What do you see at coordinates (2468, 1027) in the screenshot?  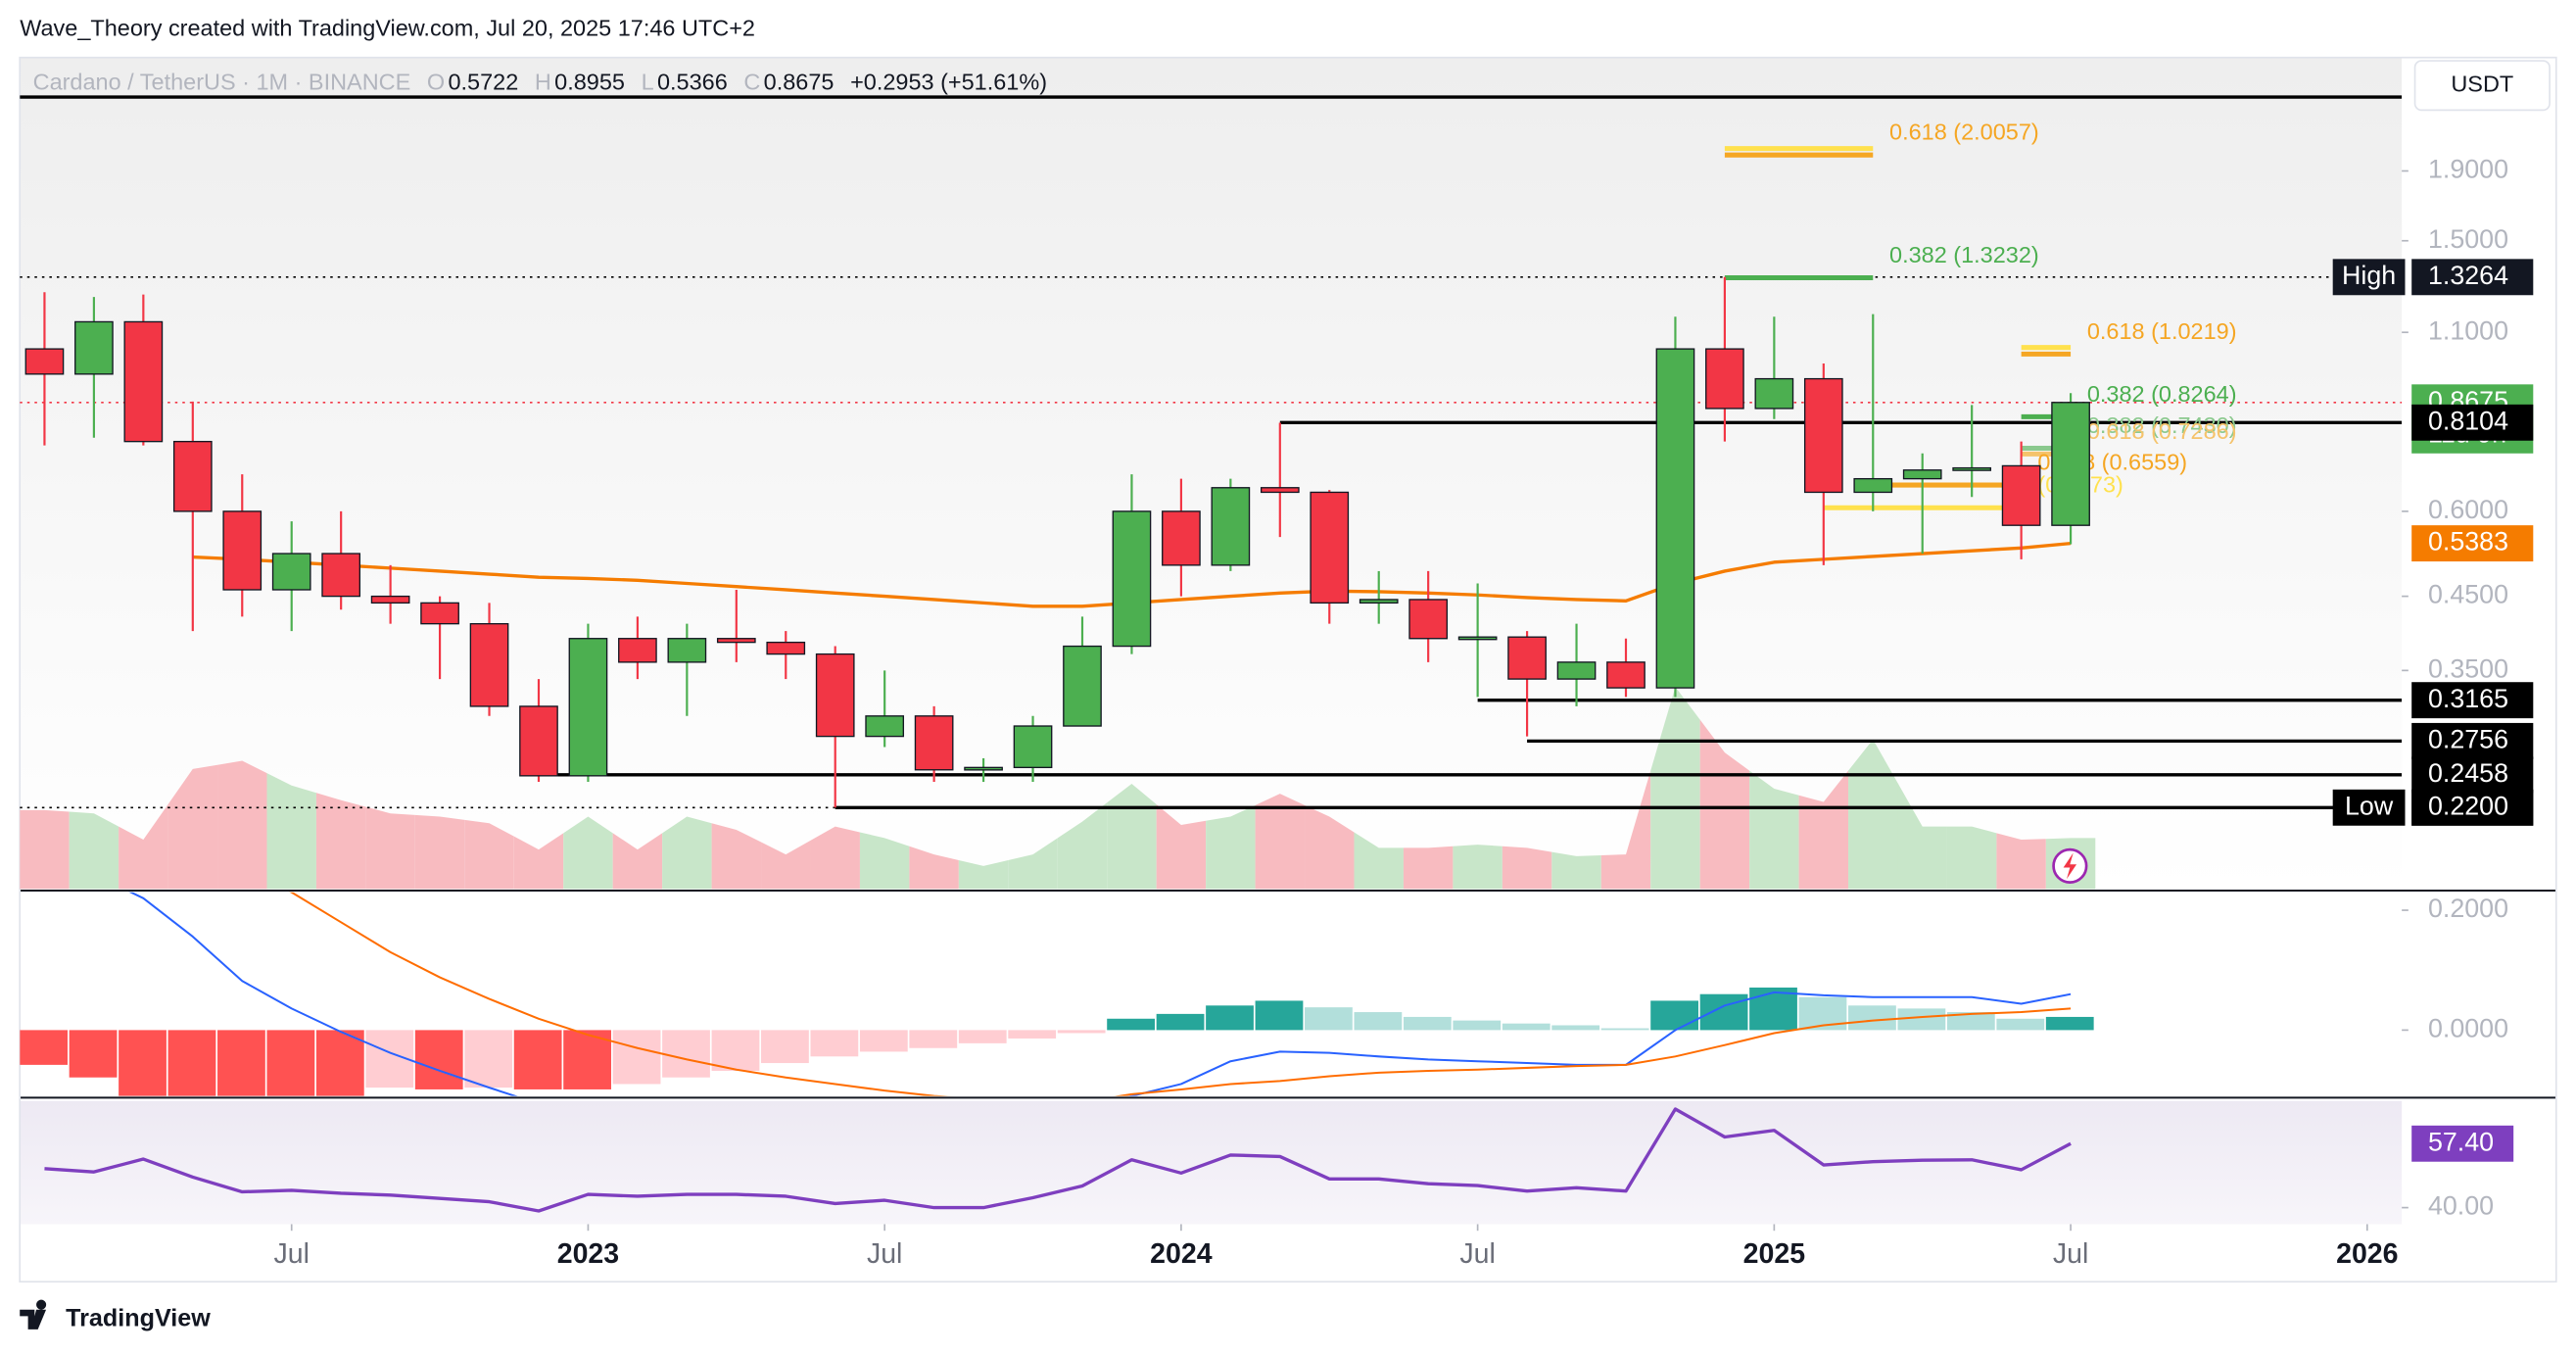 I see `macd-tick-label: 0.0000` at bounding box center [2468, 1027].